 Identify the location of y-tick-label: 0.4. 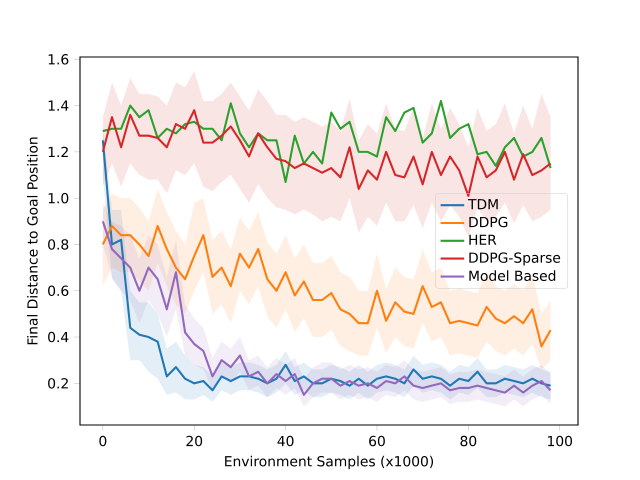
(58, 337).